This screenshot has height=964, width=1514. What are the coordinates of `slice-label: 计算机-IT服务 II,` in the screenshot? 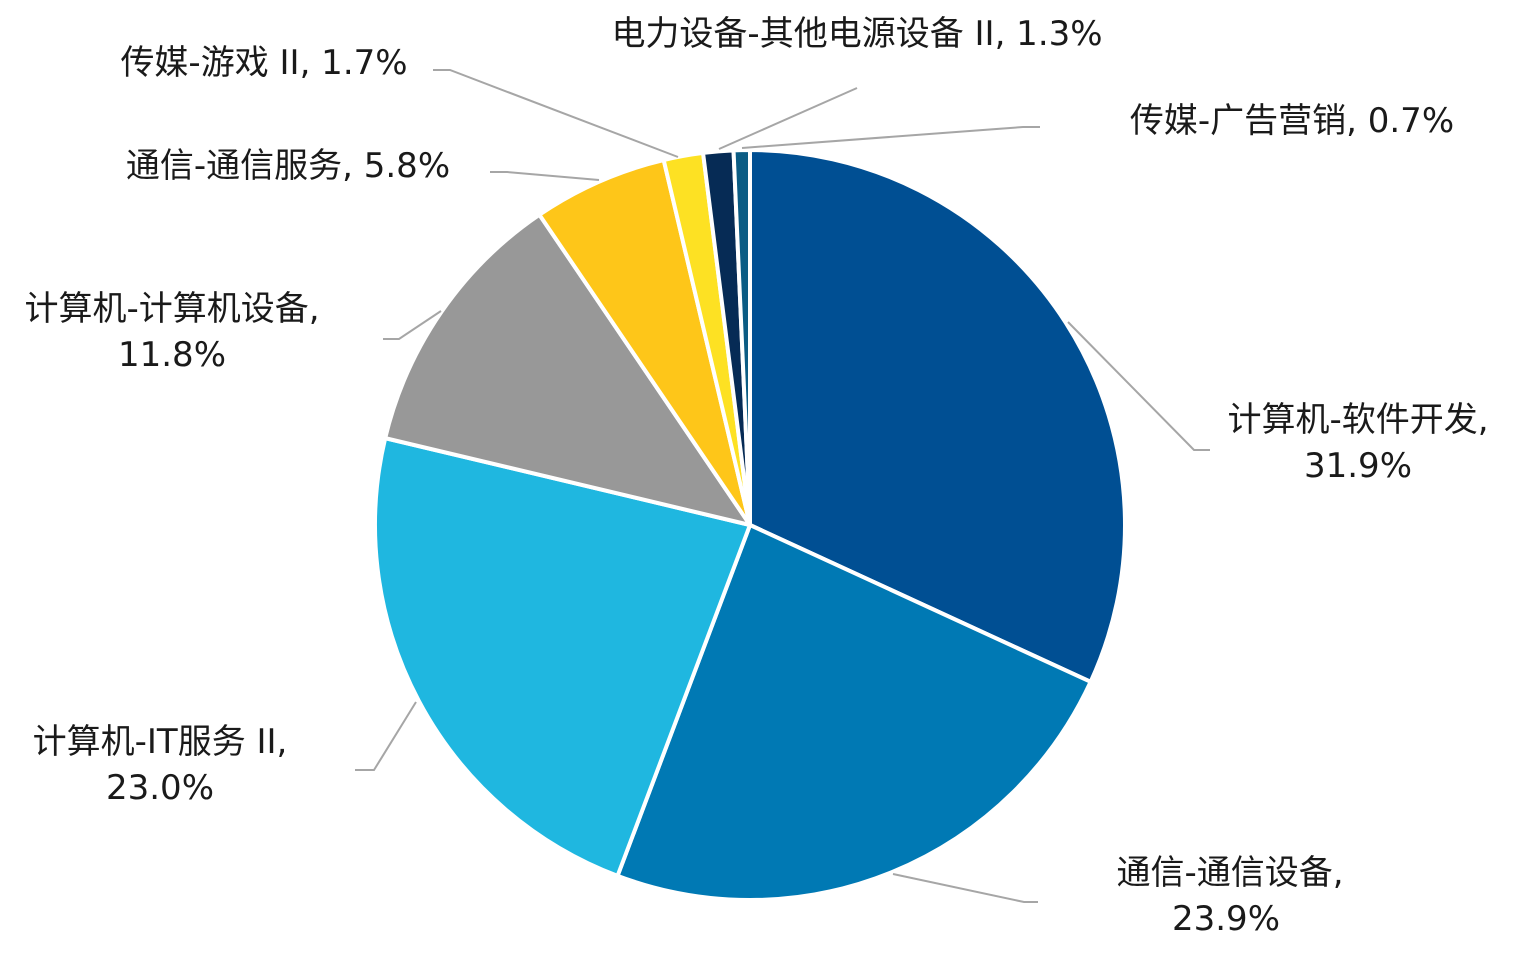 It's located at (160, 742).